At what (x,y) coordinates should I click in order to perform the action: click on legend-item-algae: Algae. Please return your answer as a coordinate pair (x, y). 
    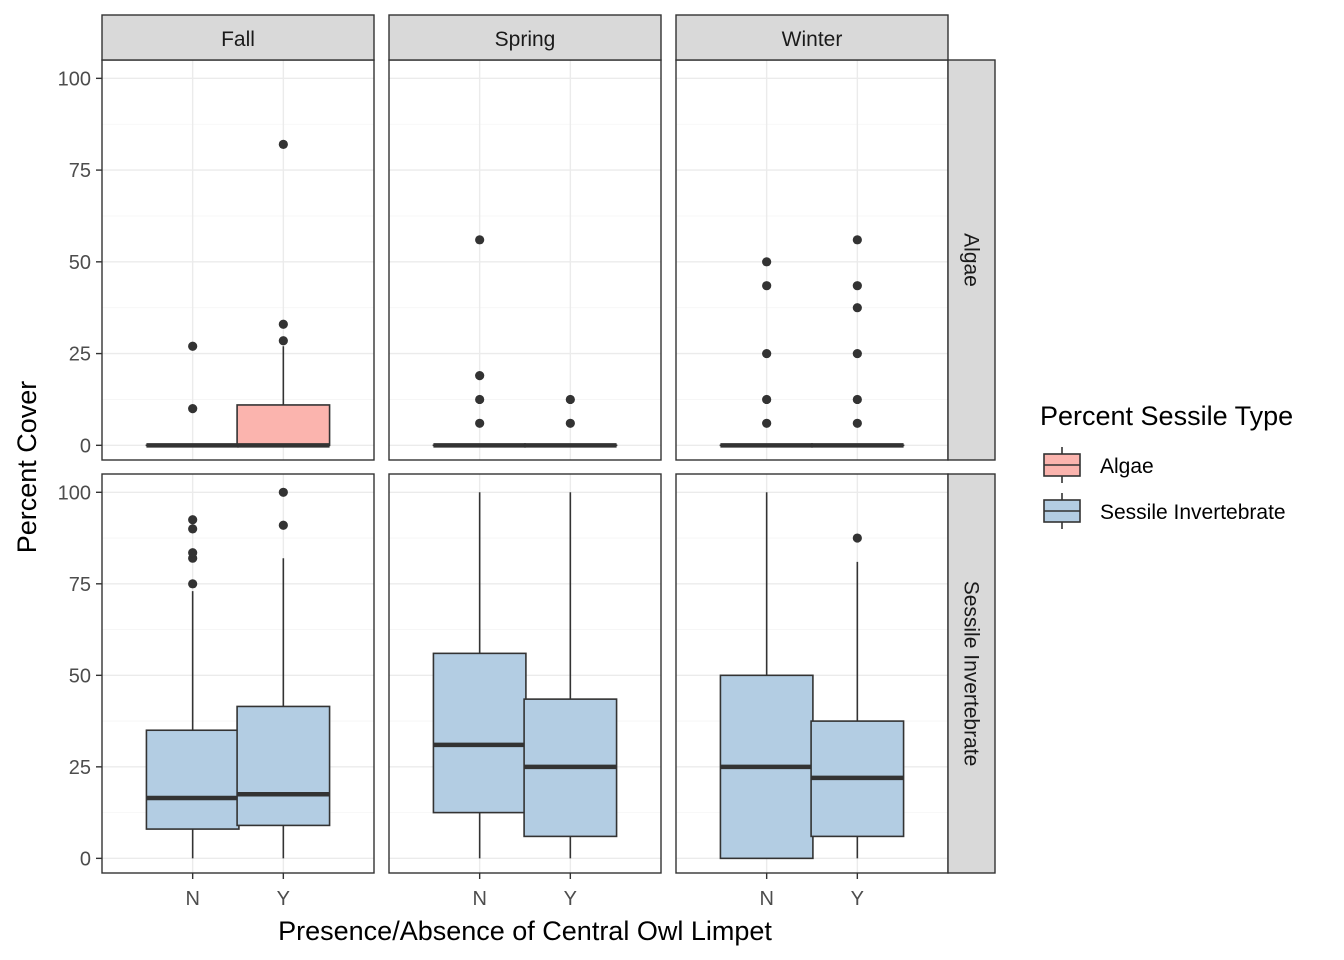
    Looking at the image, I should click on (1098, 465).